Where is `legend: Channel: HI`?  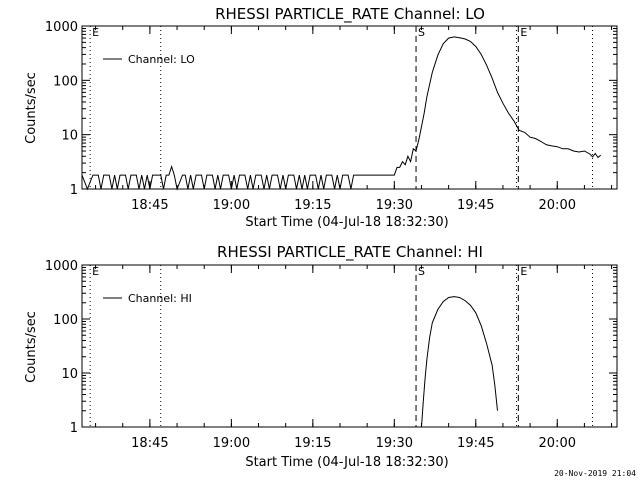 legend: Channel: HI is located at coordinates (147, 298).